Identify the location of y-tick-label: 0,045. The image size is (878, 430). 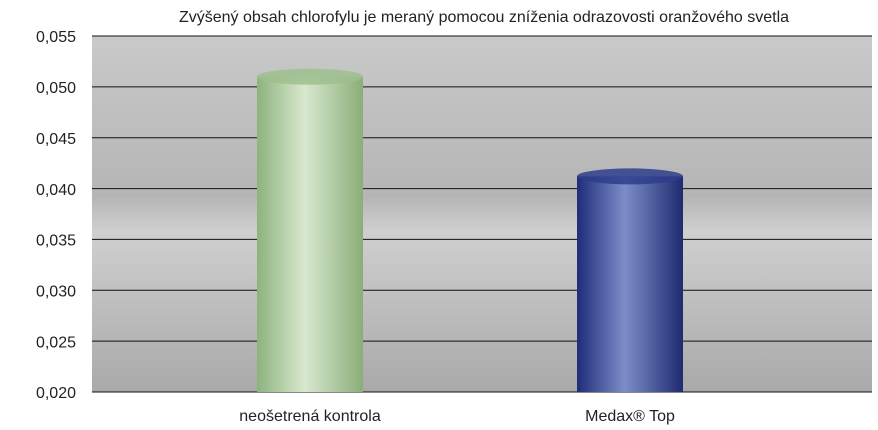
(56, 139).